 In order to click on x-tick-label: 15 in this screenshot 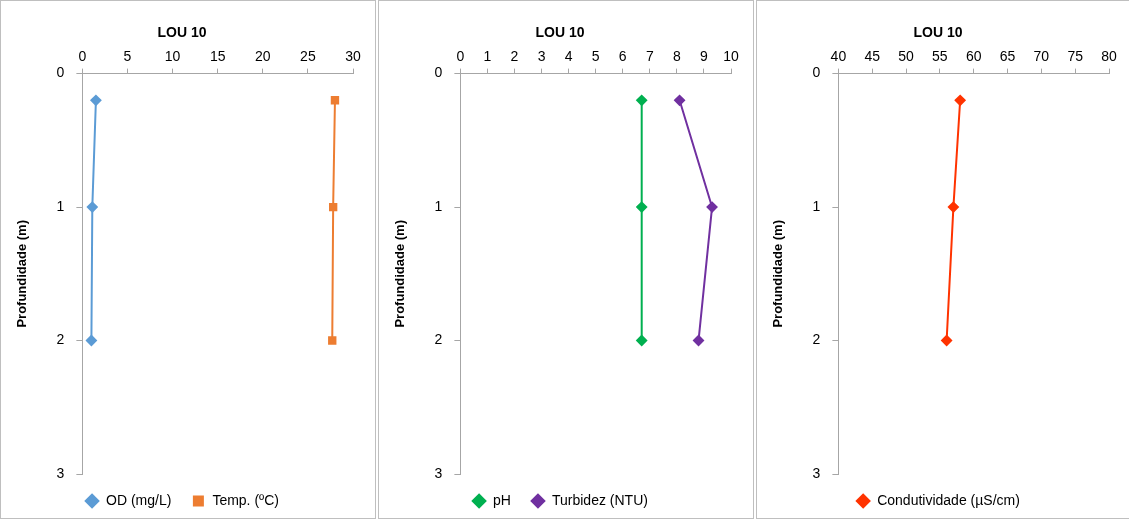, I will do `click(217, 56)`.